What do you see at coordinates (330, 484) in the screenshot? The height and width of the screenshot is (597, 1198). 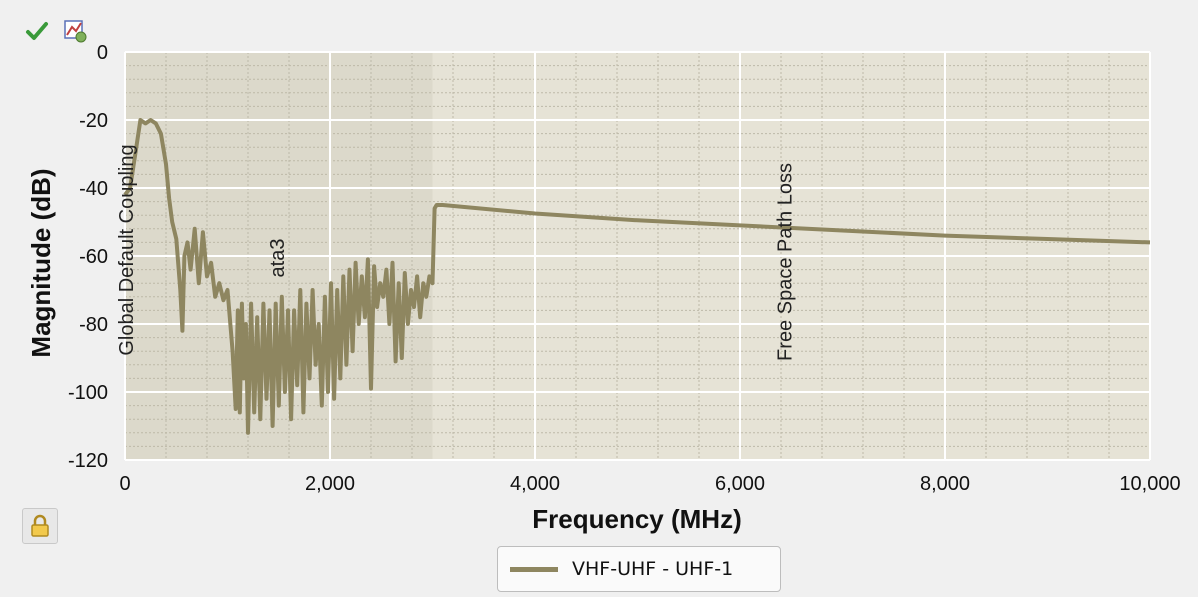 I see `x-tick-label: 2,000` at bounding box center [330, 484].